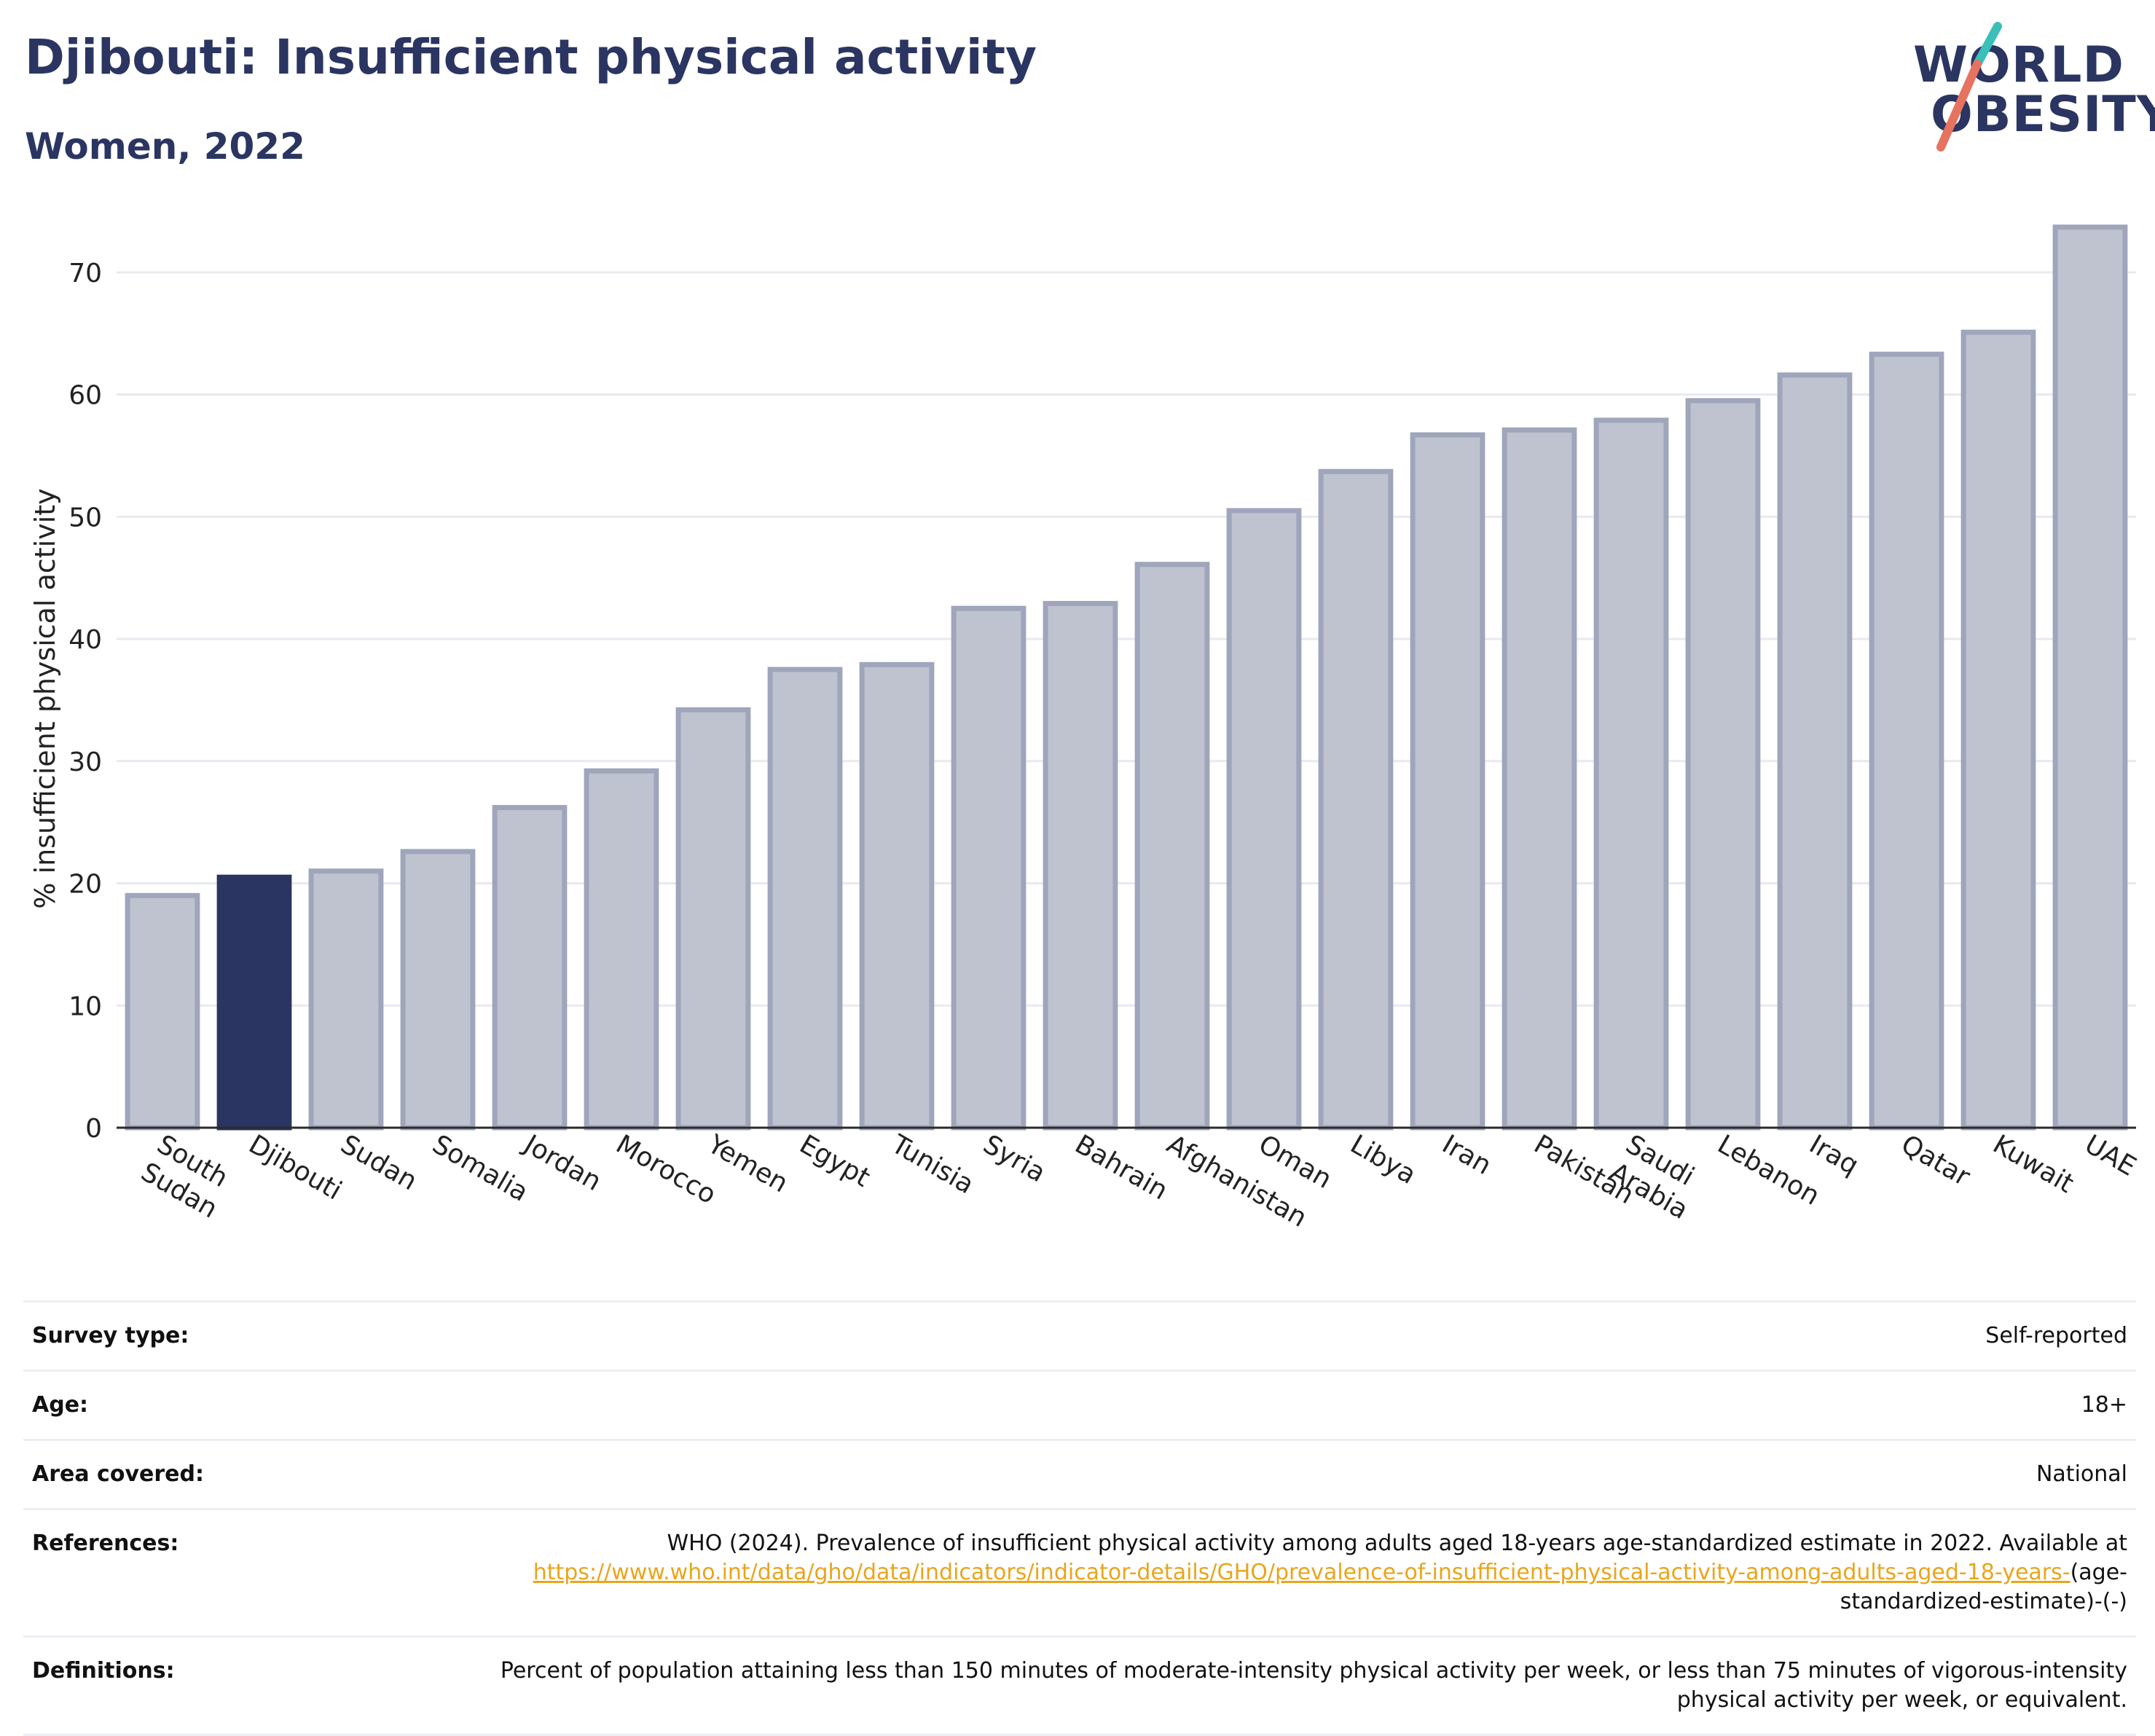 The width and height of the screenshot is (2155, 1736). Describe the element at coordinates (1383, 1159) in the screenshot. I see `x-tick-label: Libya` at that location.